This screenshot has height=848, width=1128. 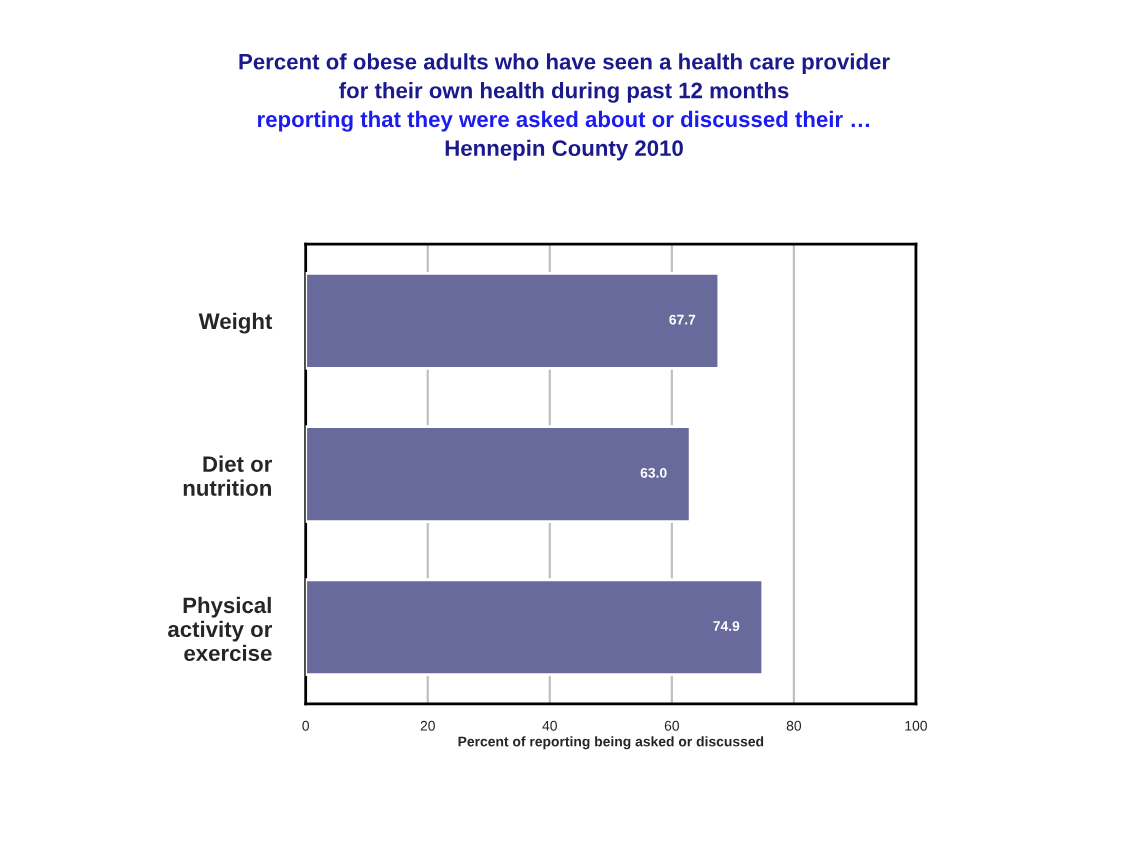 What do you see at coordinates (235, 323) in the screenshot?
I see `y-tick-label: Weight` at bounding box center [235, 323].